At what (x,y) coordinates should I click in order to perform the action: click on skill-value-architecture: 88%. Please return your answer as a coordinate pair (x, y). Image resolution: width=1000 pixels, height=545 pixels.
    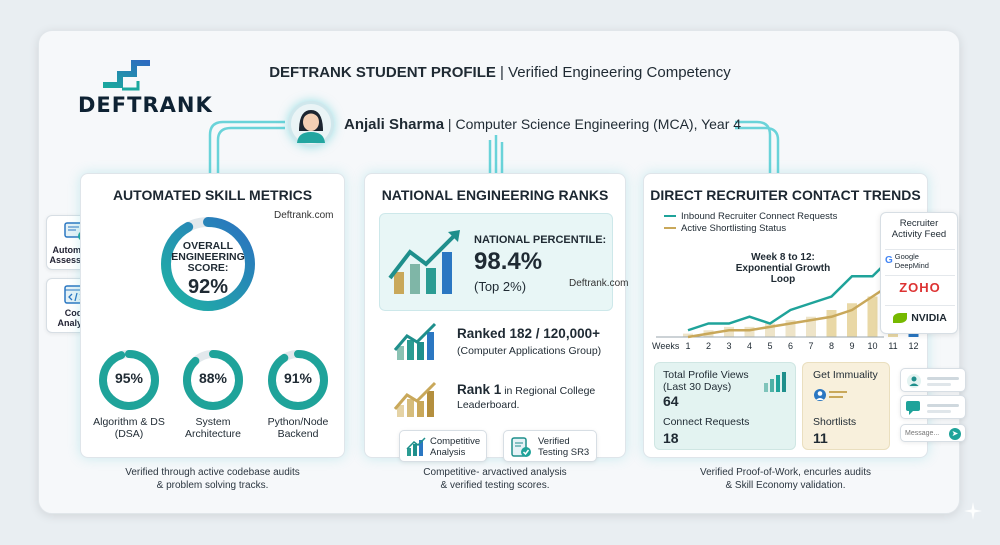
    Looking at the image, I should click on (213, 378).